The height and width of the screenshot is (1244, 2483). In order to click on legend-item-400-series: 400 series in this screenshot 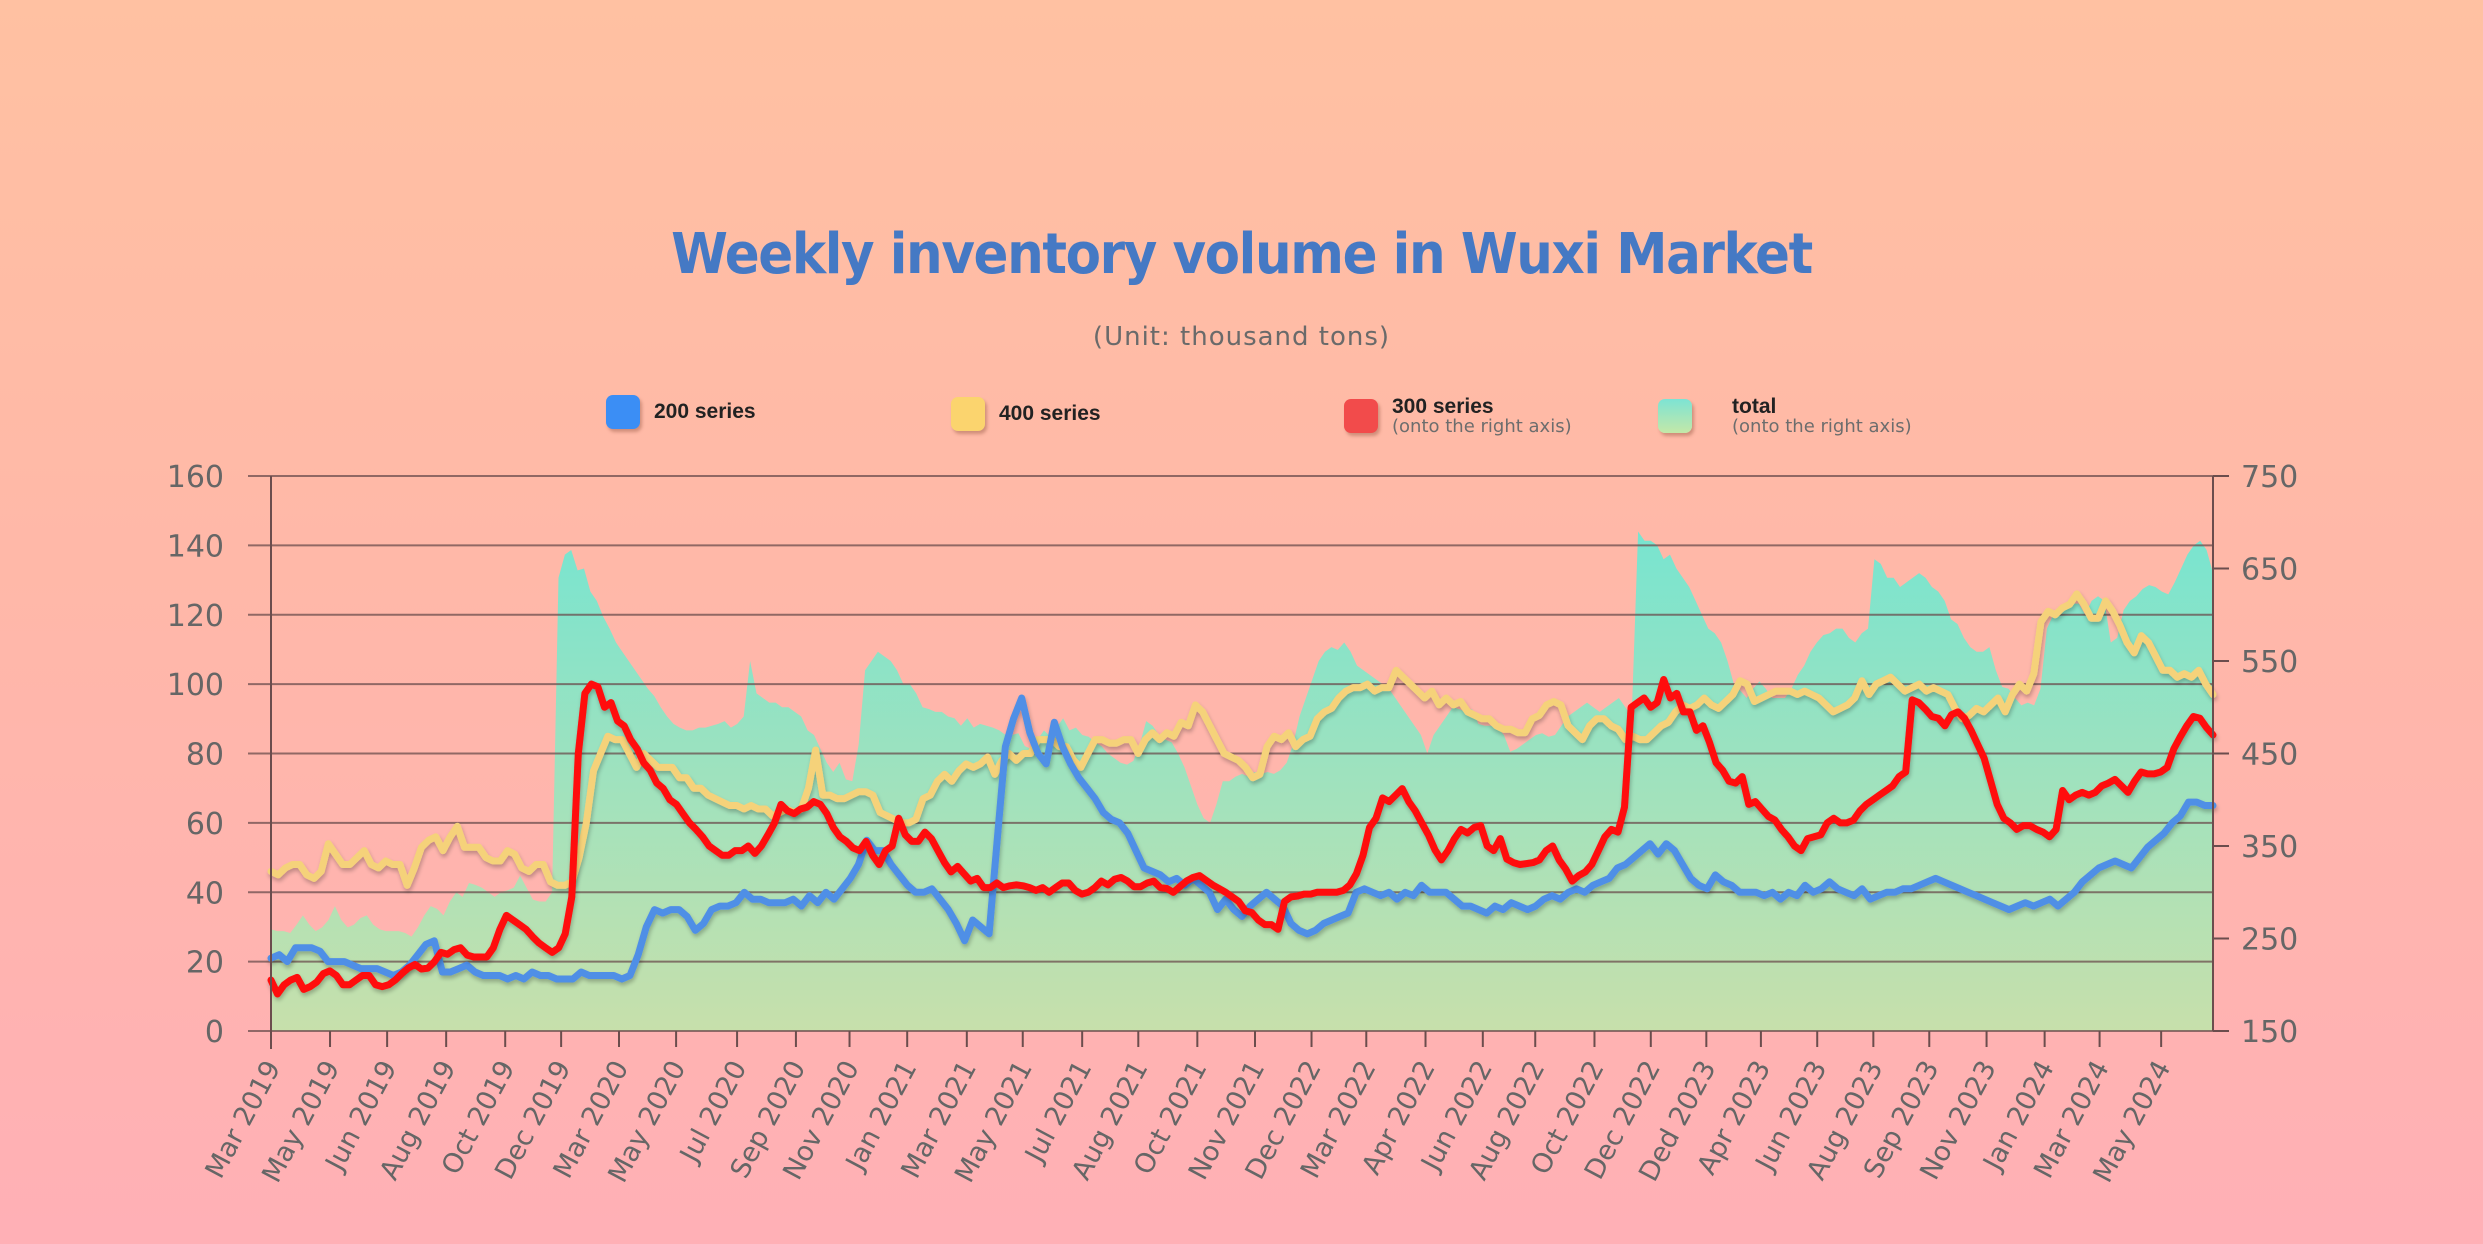, I will do `click(1026, 414)`.